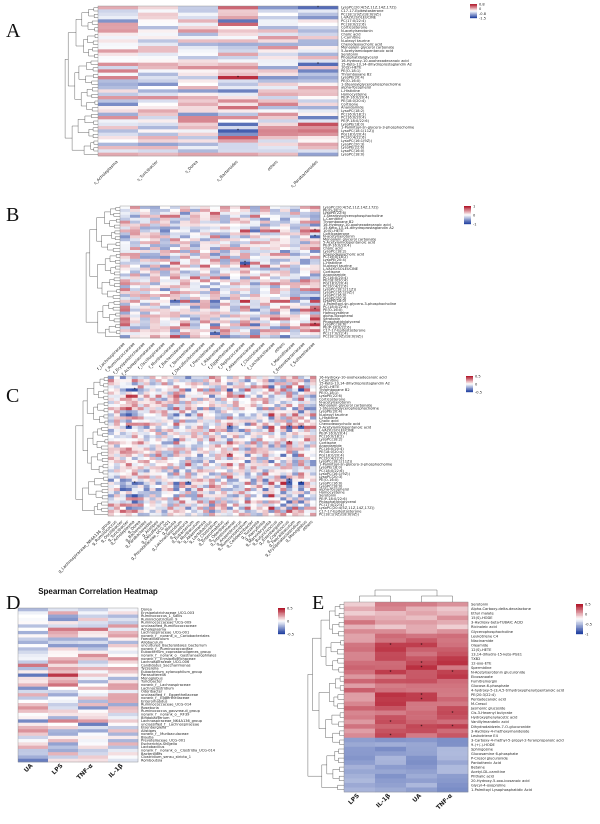 The height and width of the screenshot is (824, 600). I want to click on panel-letter-e: E, so click(318, 603).